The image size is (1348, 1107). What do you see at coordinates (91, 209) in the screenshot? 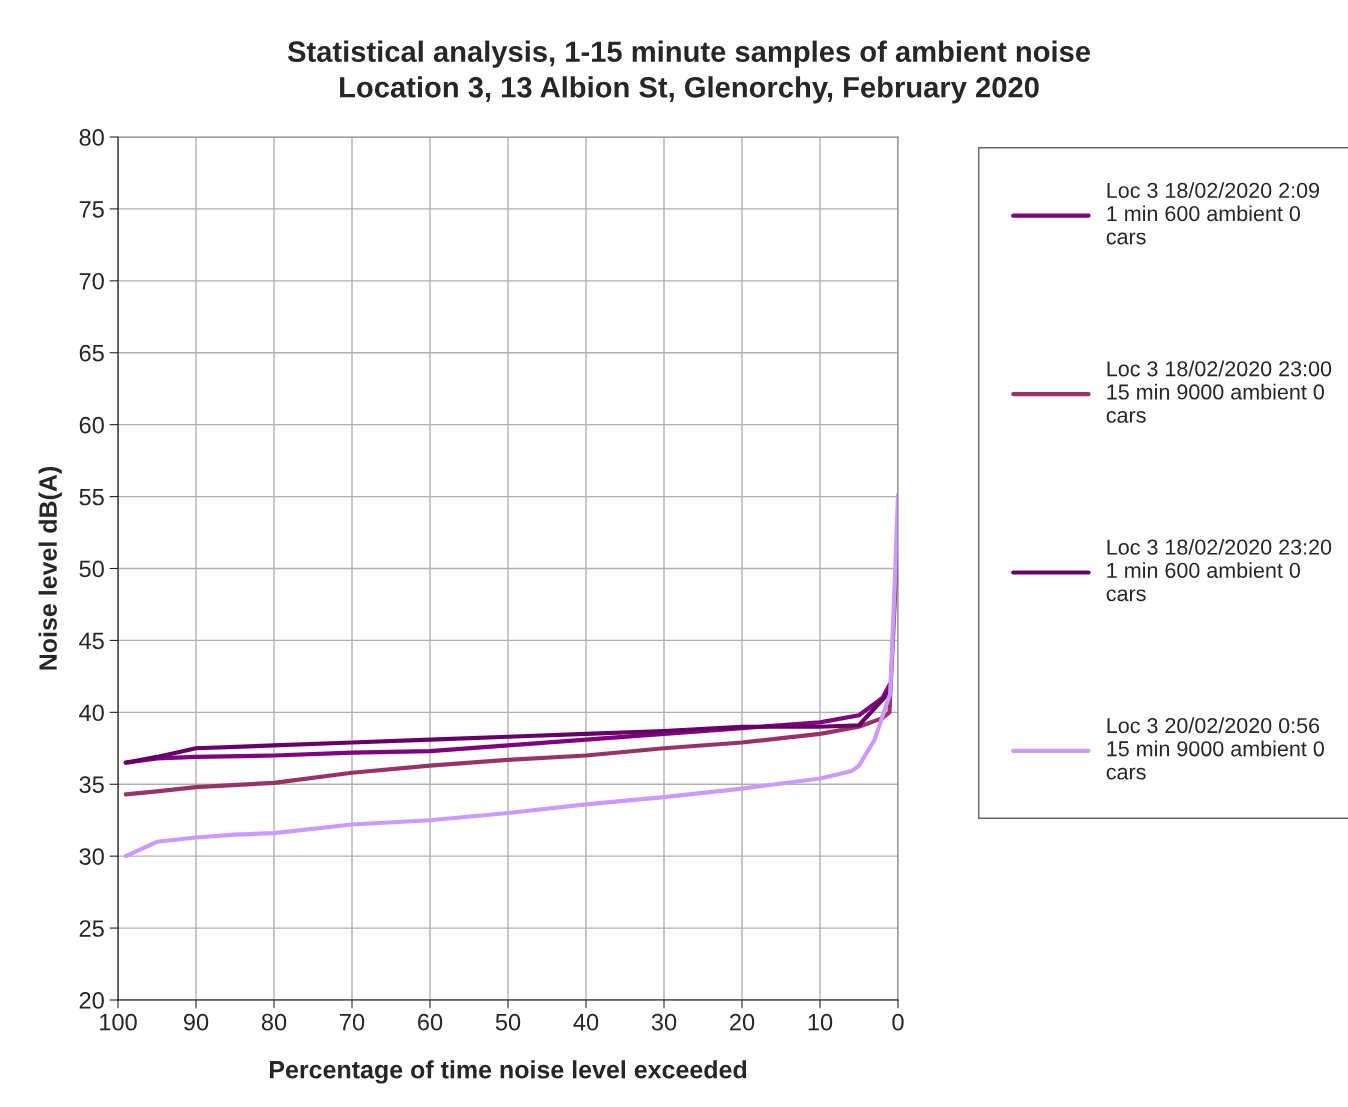
I see `y-tick-label: 75` at bounding box center [91, 209].